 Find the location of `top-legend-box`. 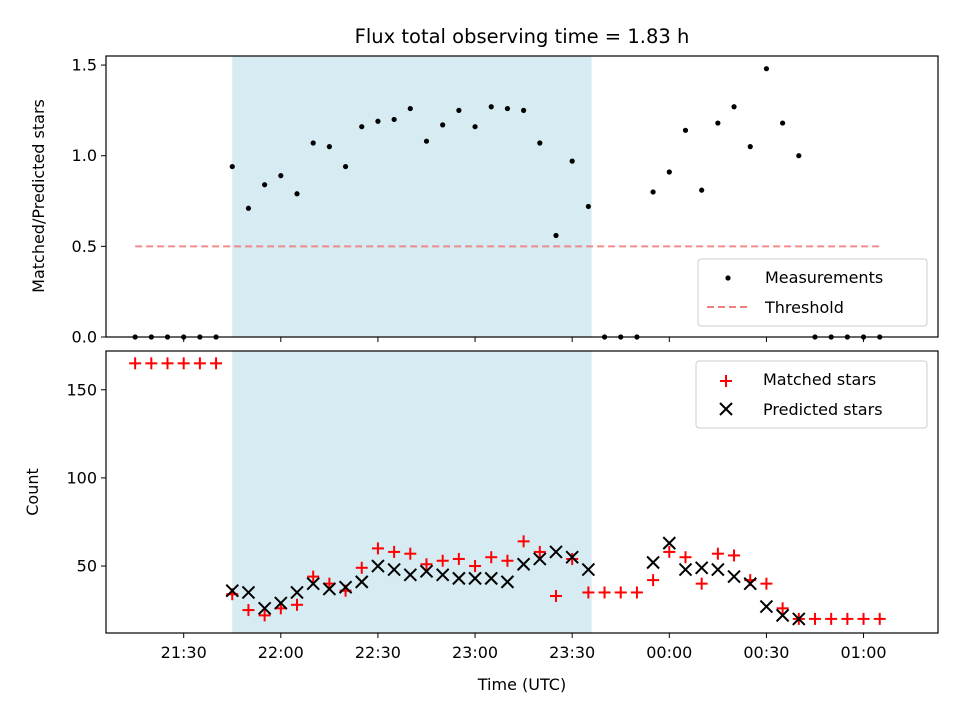

top-legend-box is located at coordinates (812, 292).